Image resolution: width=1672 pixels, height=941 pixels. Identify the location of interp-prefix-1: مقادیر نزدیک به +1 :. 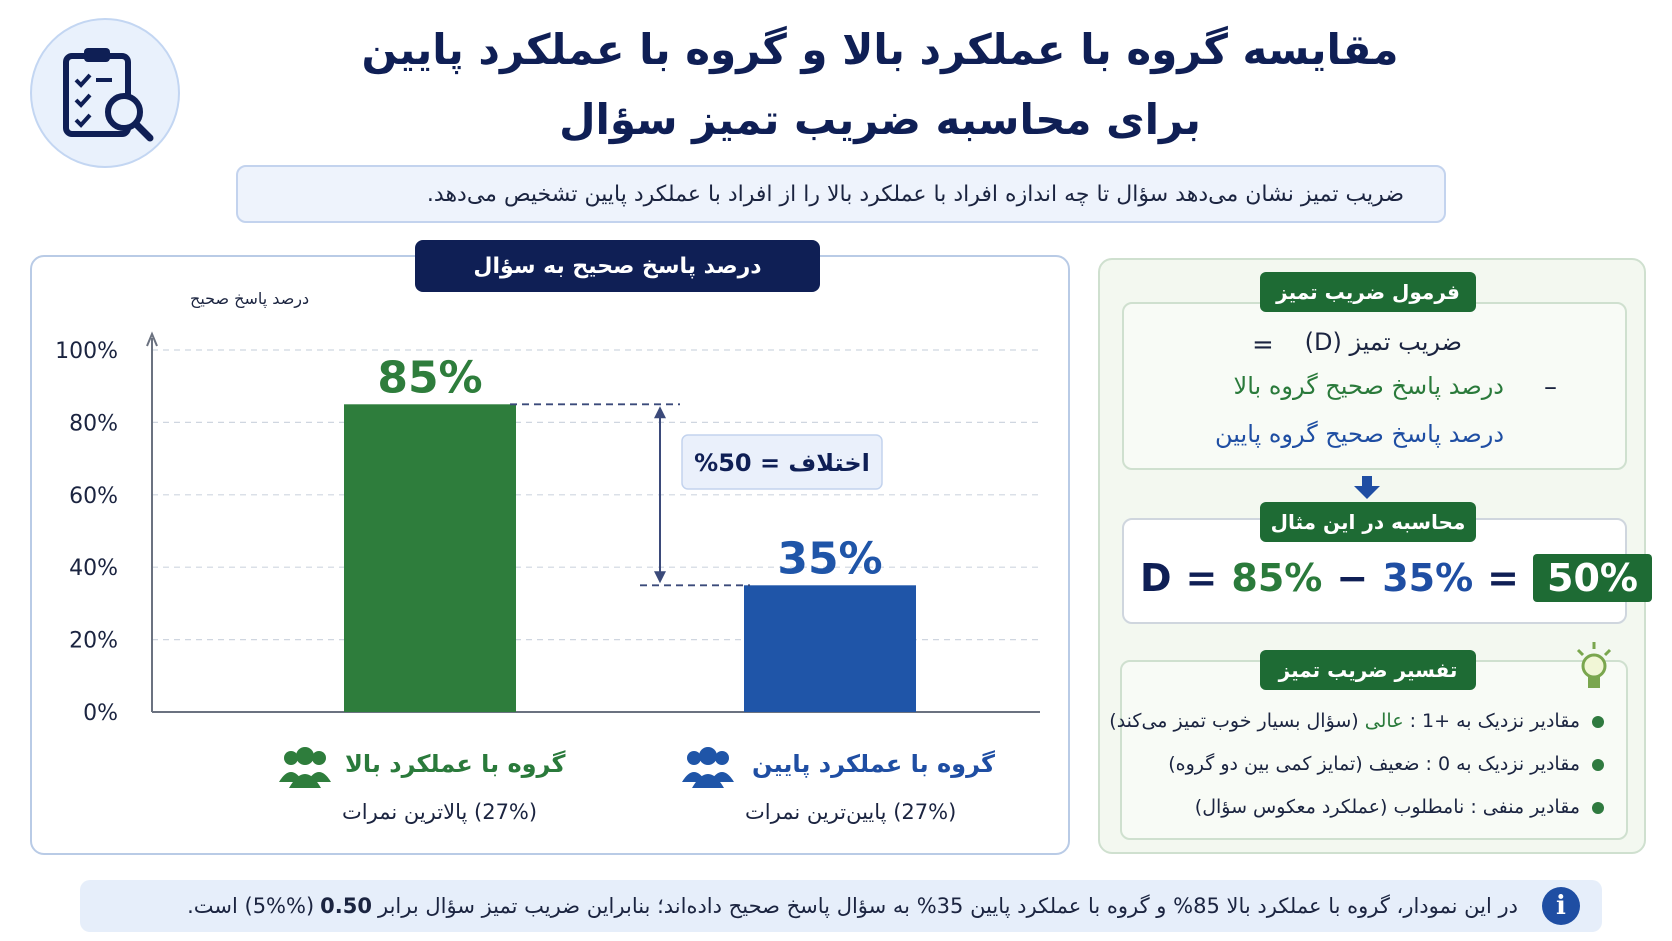
(1494, 721).